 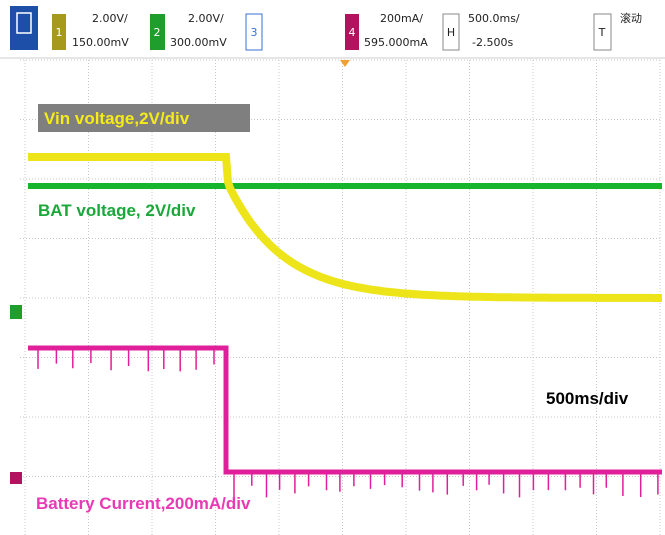 I want to click on ch2-offset: 300.00mV, so click(x=198, y=42).